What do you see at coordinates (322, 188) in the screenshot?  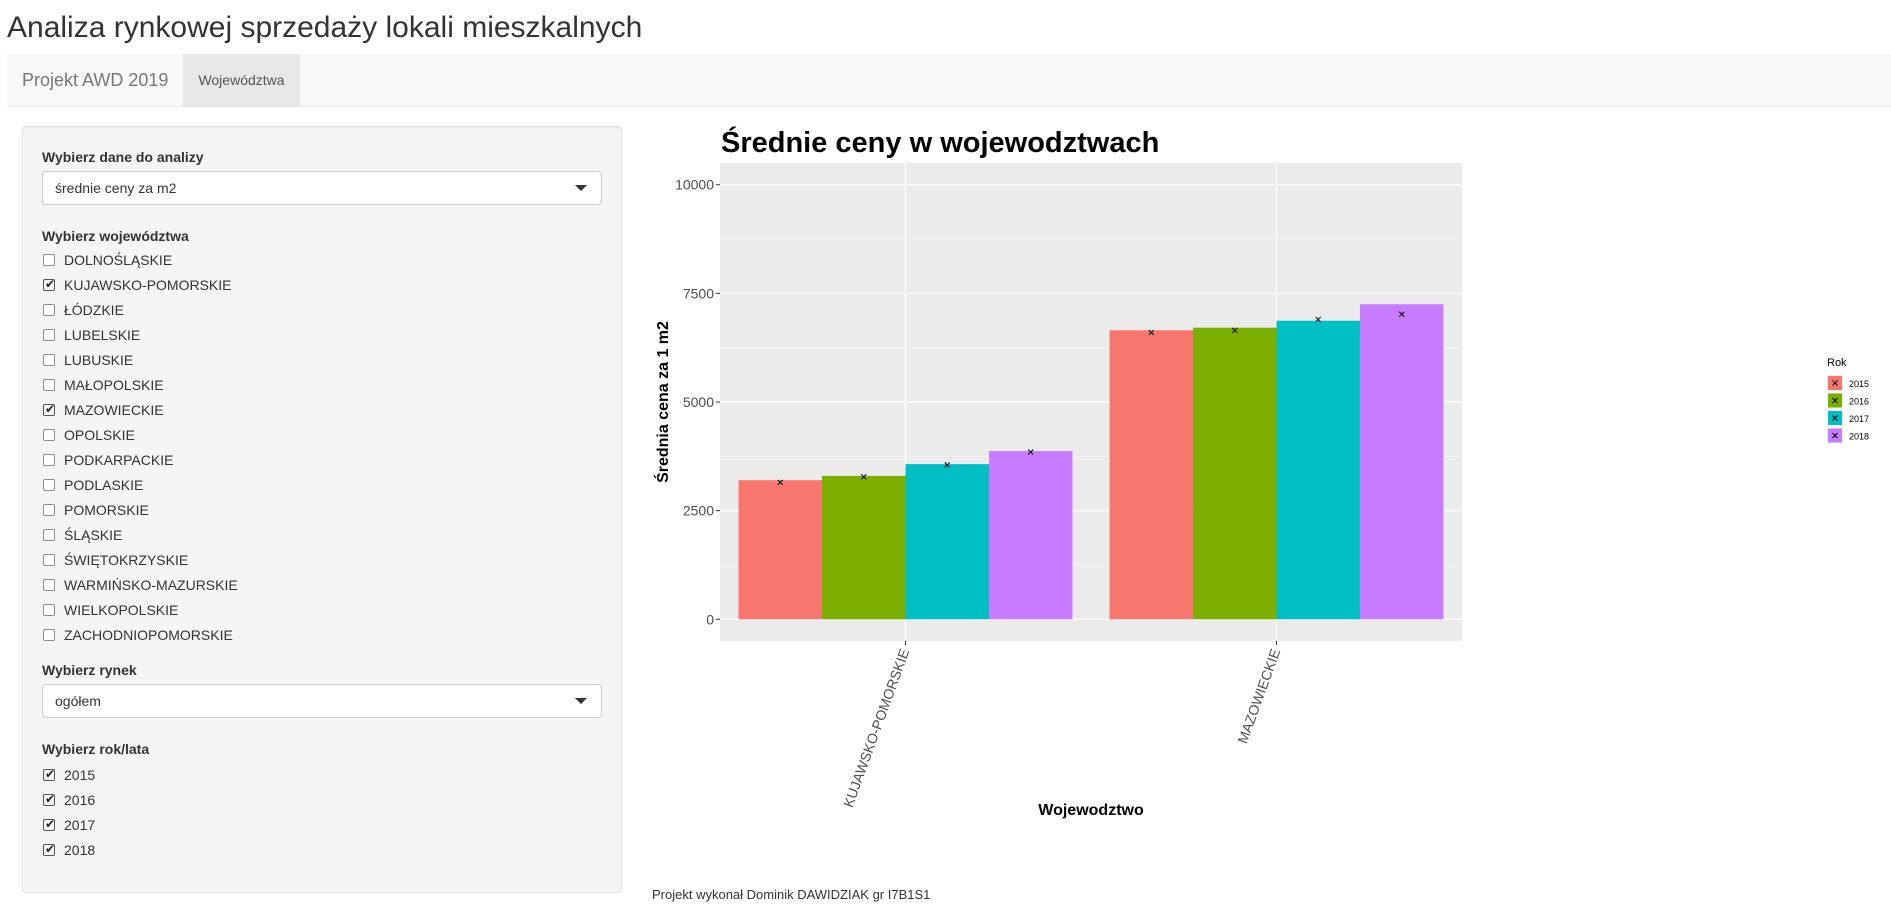 I see `data-select: średnie ceny za m2` at bounding box center [322, 188].